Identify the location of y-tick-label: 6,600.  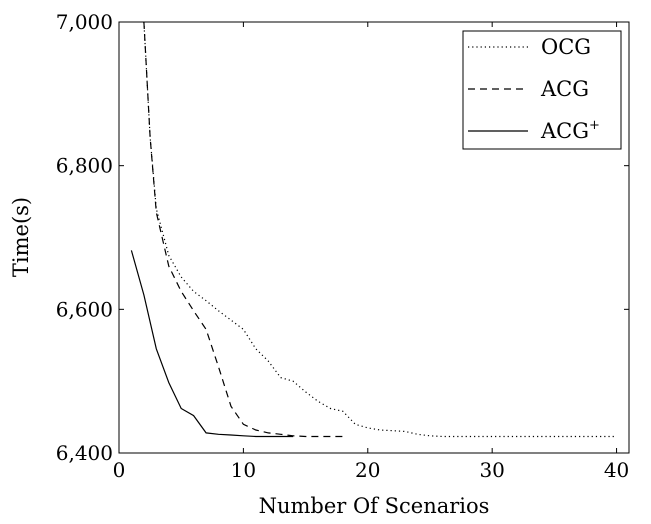
(84, 309).